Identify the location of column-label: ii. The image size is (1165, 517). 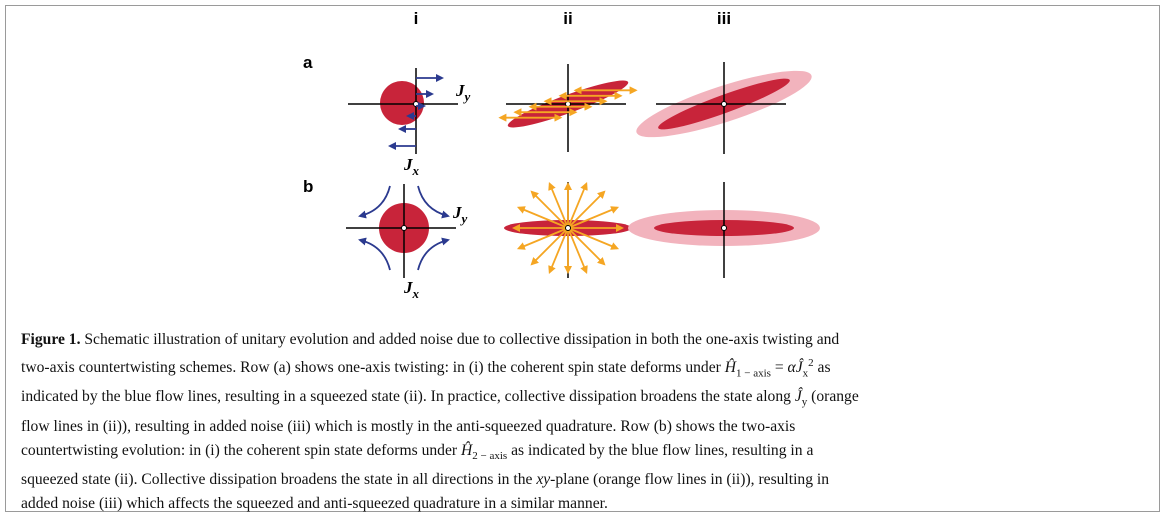
(567, 18).